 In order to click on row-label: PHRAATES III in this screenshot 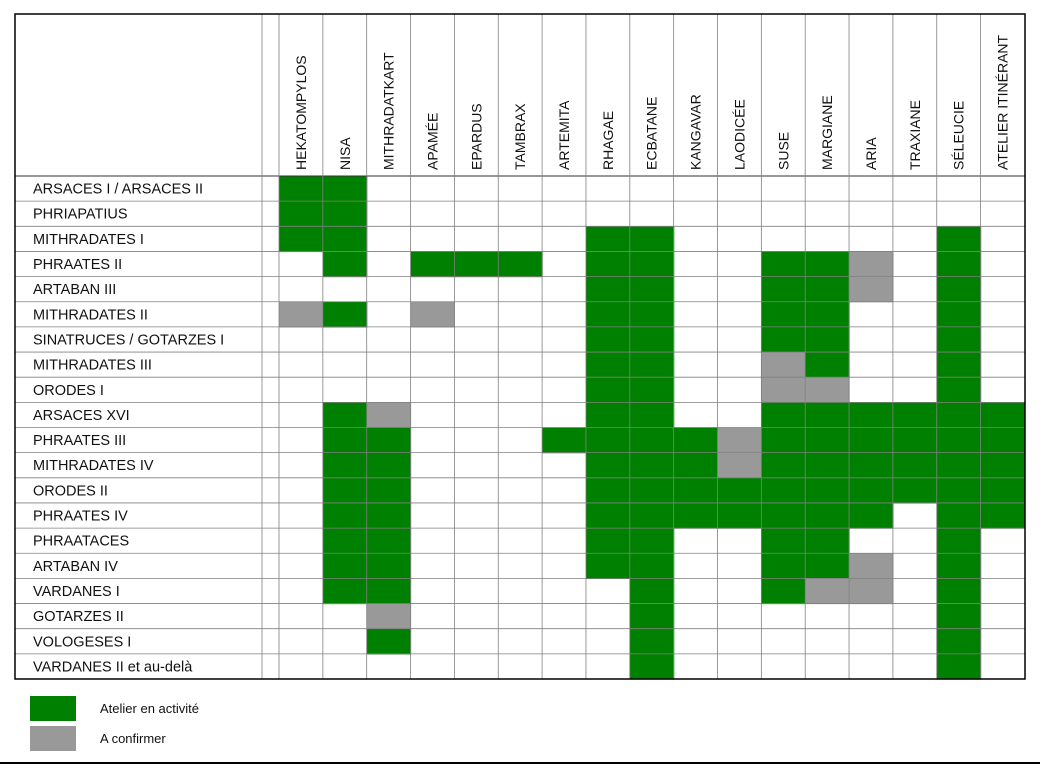, I will do `click(79, 441)`.